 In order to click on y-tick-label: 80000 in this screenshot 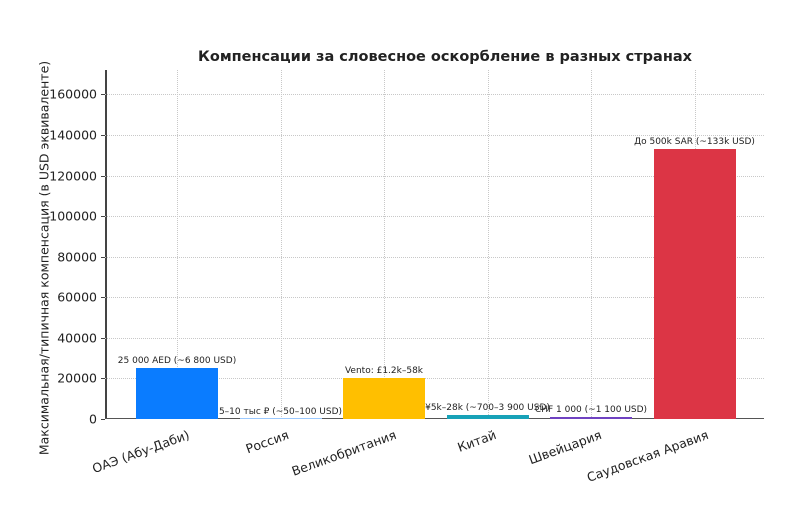, I will do `click(77, 257)`.